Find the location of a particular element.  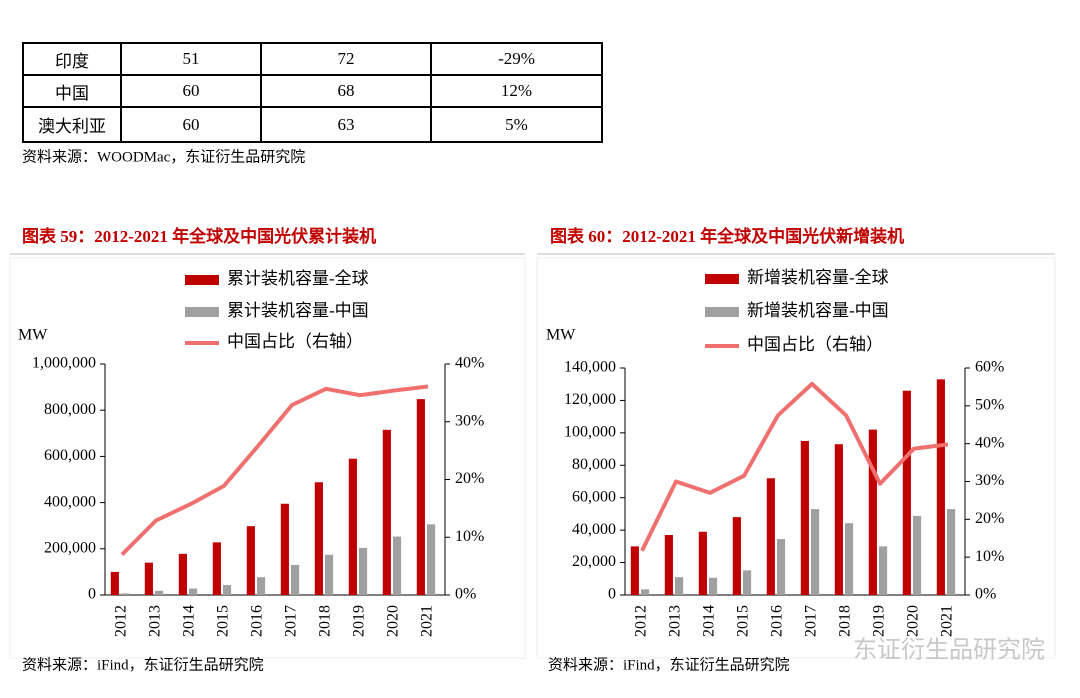

cell: 5% is located at coordinates (516, 124).